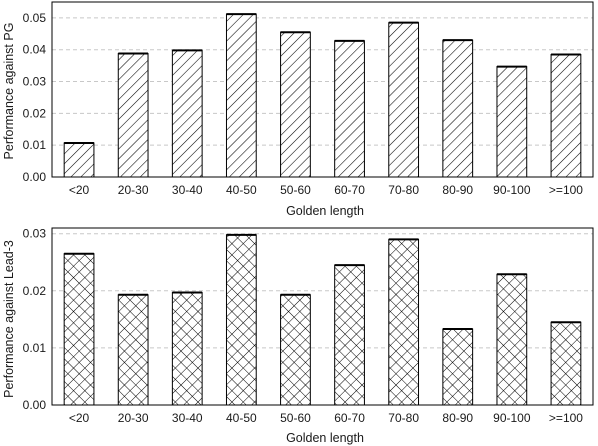  Describe the element at coordinates (9, 91) in the screenshot. I see `y-axis-label: Performance against PG` at that location.